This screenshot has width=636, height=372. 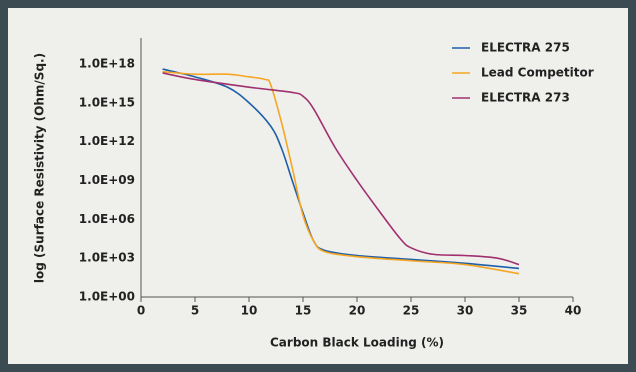 I want to click on x-tick-label: 35, so click(x=519, y=311).